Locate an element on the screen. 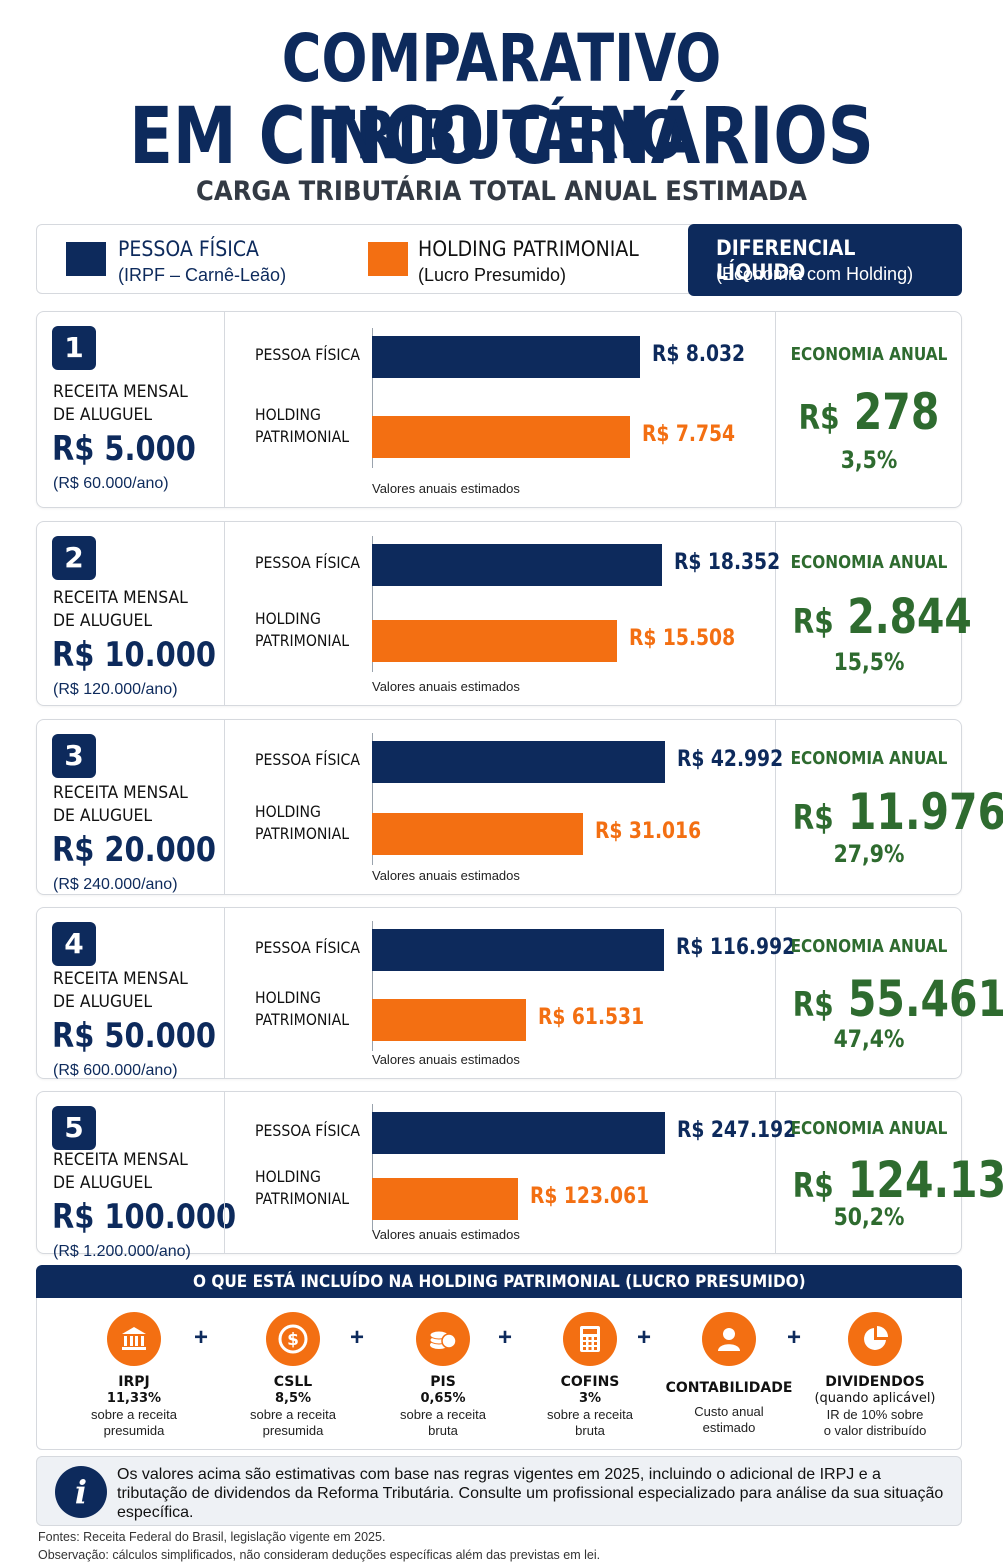  economia-percent: 50,2% is located at coordinates (869, 1217).